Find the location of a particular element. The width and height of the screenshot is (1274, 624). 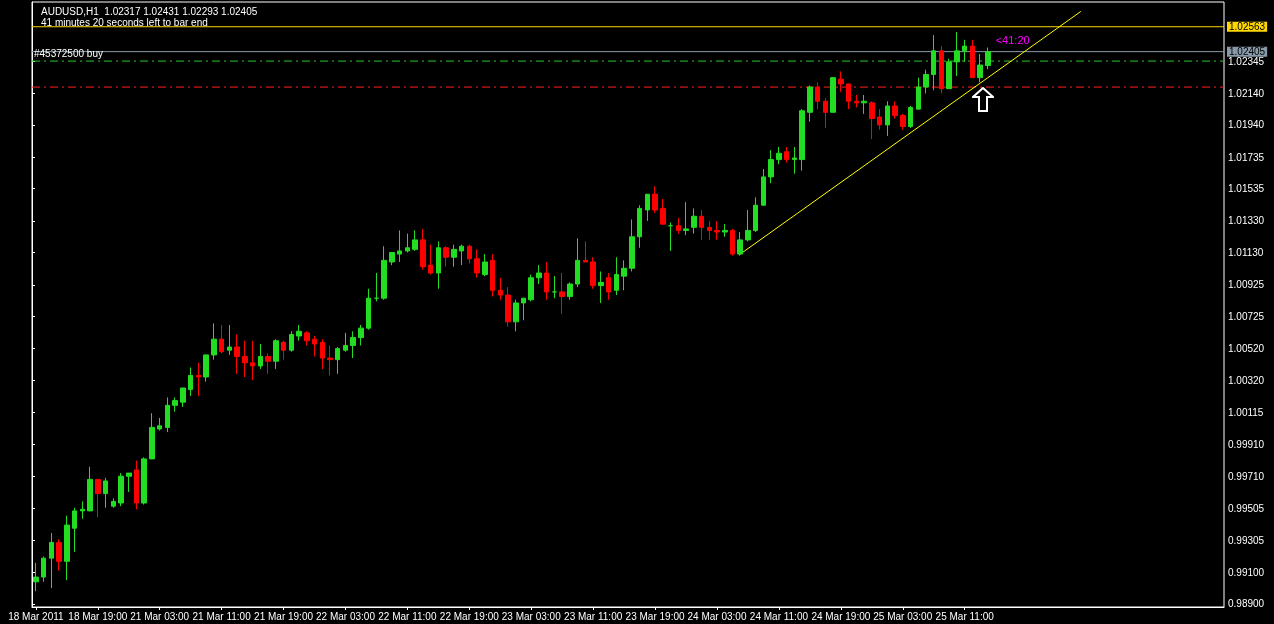

y-tick-label: 0.99505 is located at coordinates (1246, 509).